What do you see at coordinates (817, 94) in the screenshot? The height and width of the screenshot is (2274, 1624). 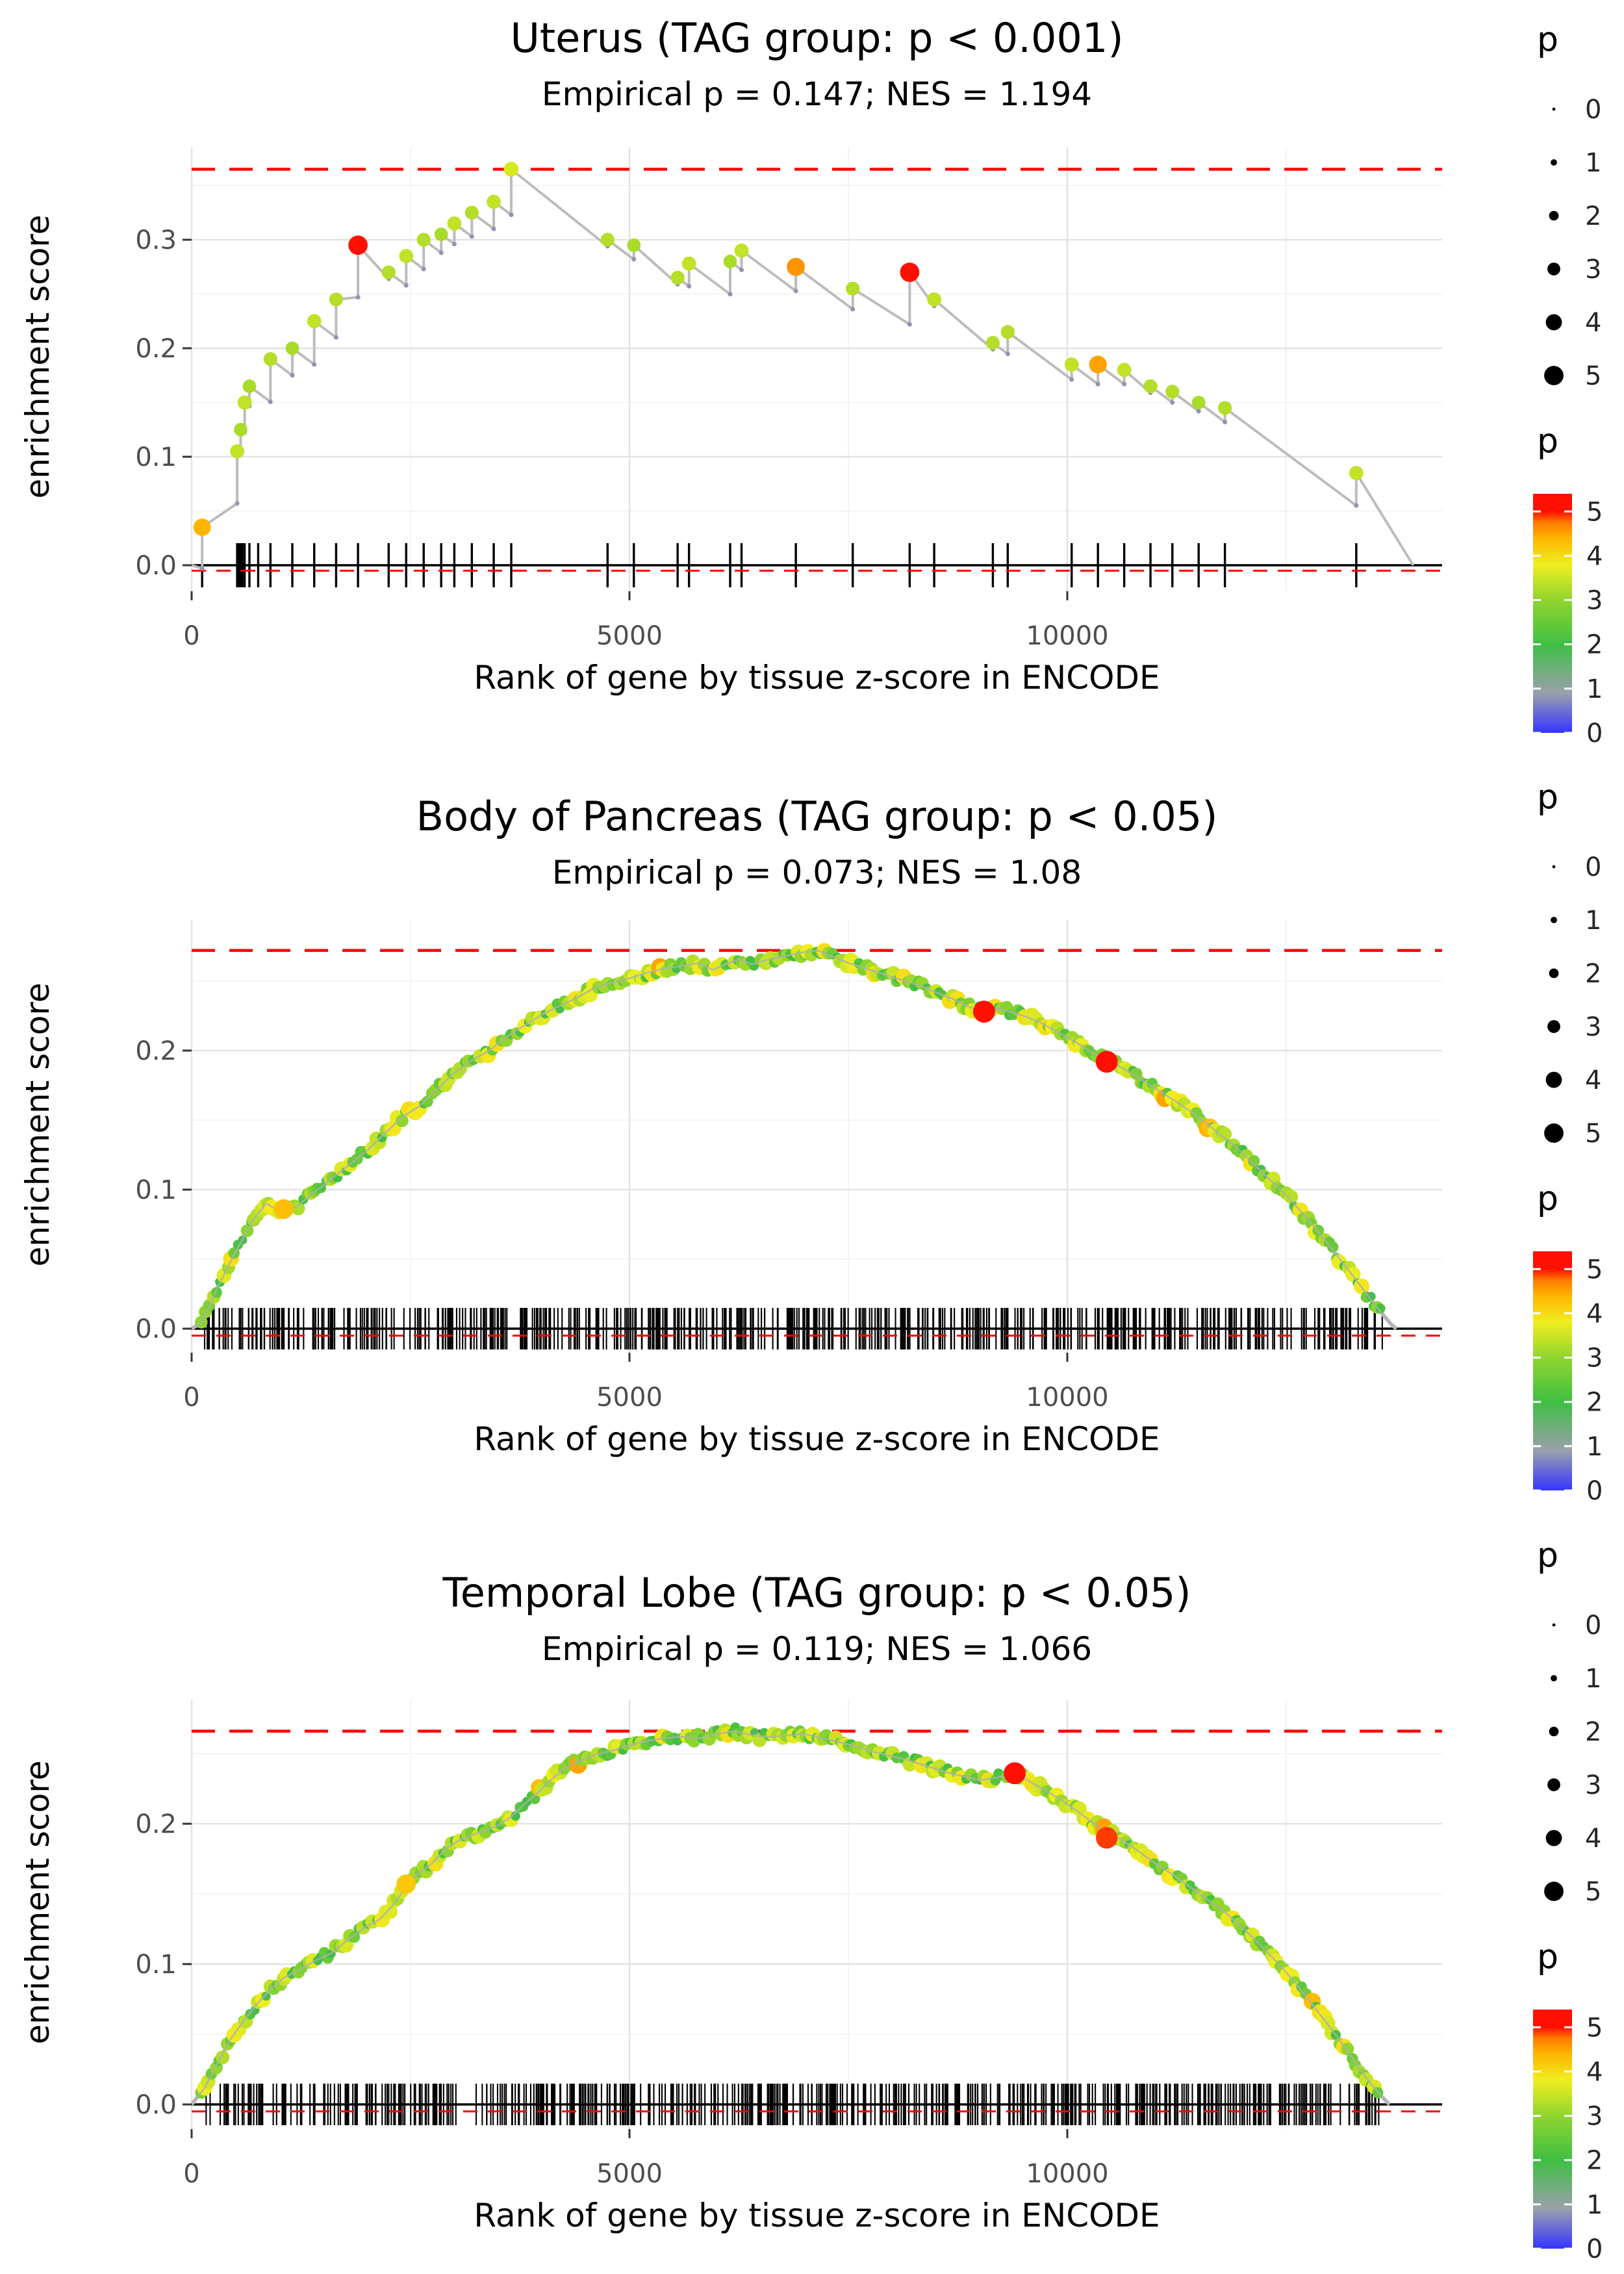 I see `panel-subtitle: Empirical p = 0.147; NES = 1.194` at bounding box center [817, 94].